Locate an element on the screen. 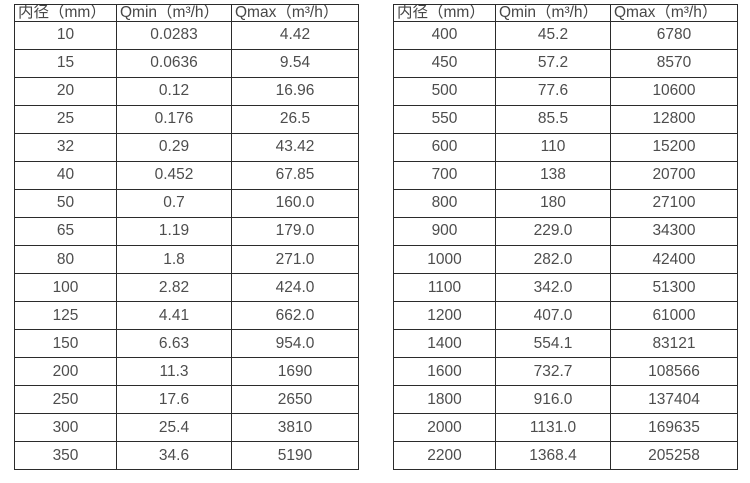 The height and width of the screenshot is (483, 750). table-cell: 180 is located at coordinates (553, 203).